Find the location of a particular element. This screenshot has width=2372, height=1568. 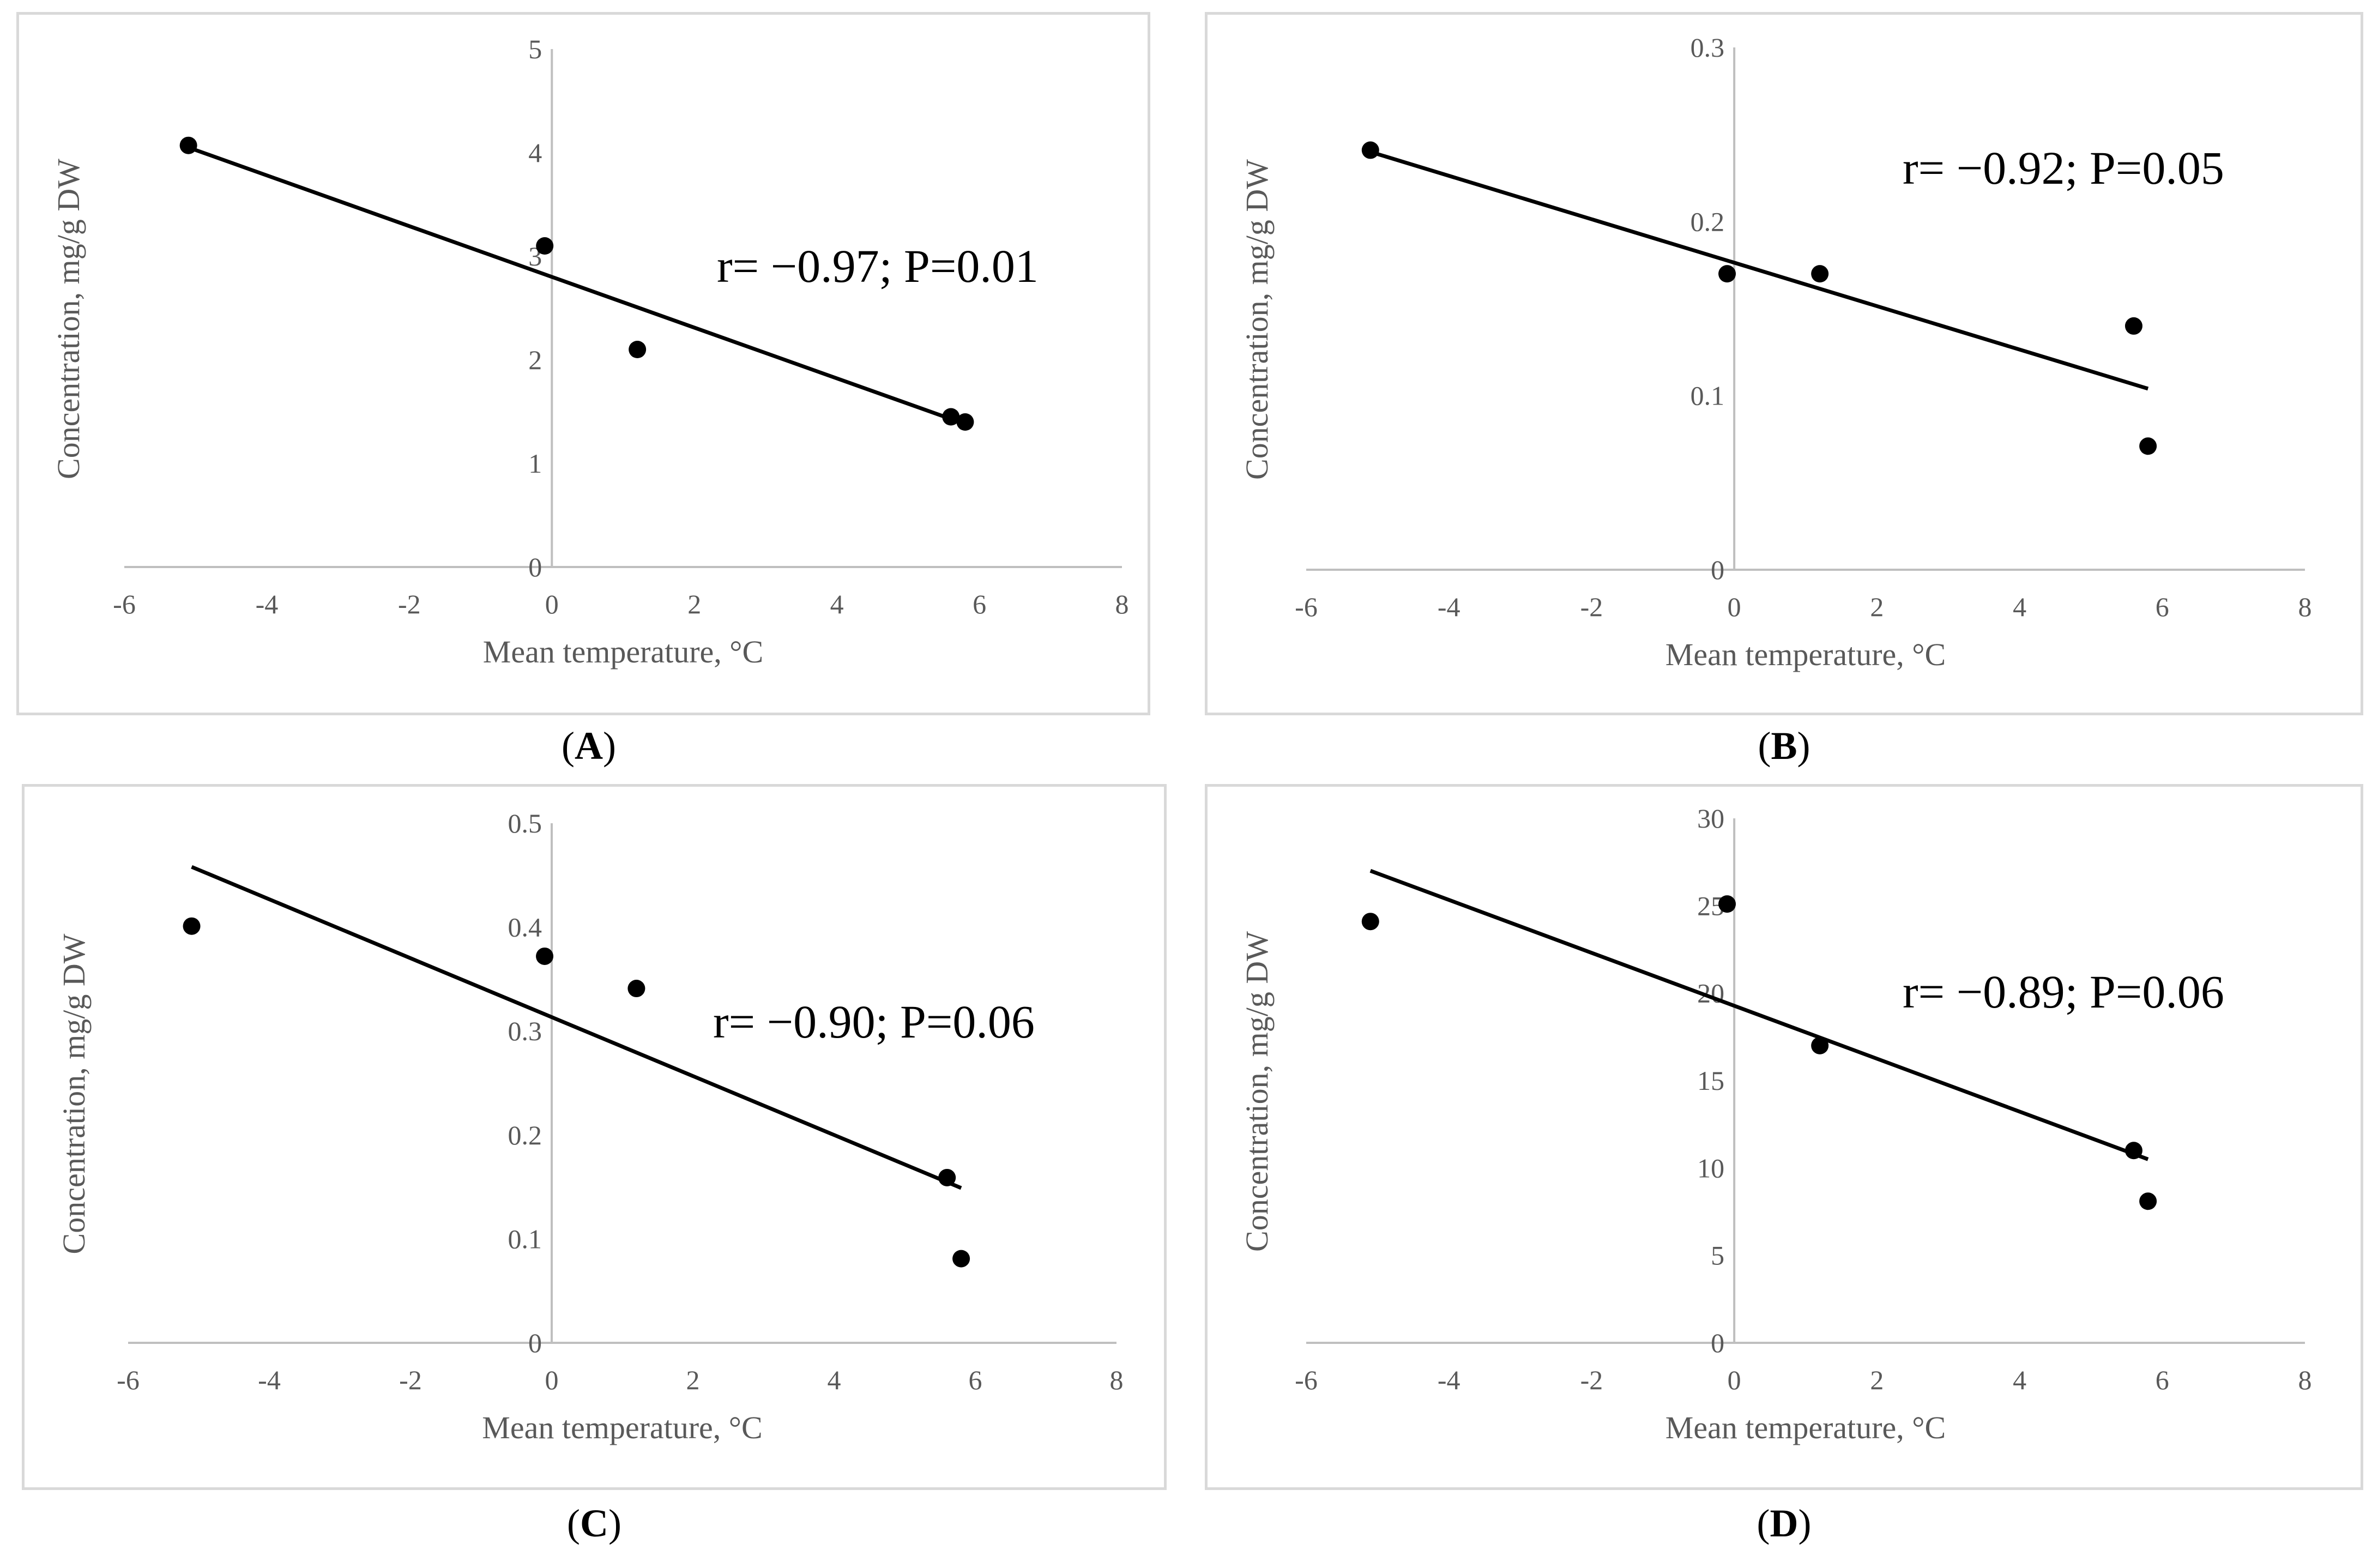

correlation-annotation: r= −0.90; P=0.06 is located at coordinates (874, 1022).